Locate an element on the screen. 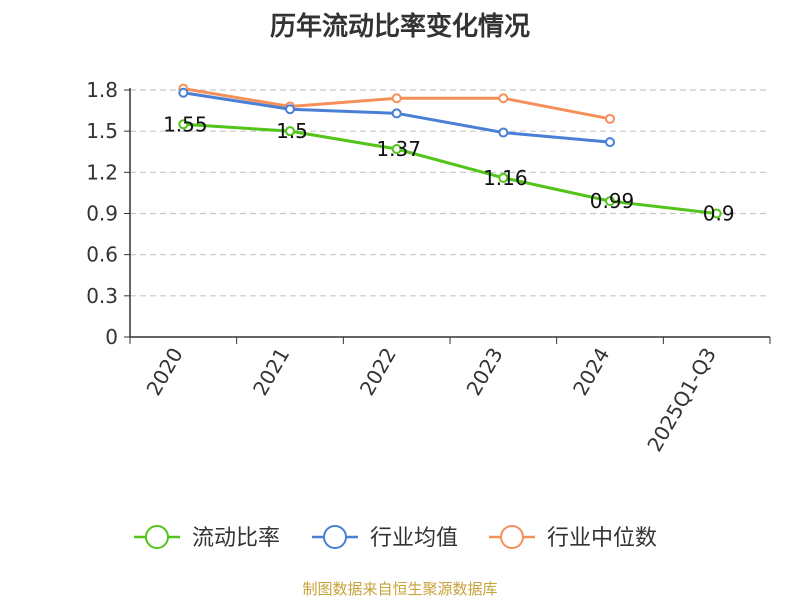  chart-title: 历年流动比率变化情况 is located at coordinates (399, 27).